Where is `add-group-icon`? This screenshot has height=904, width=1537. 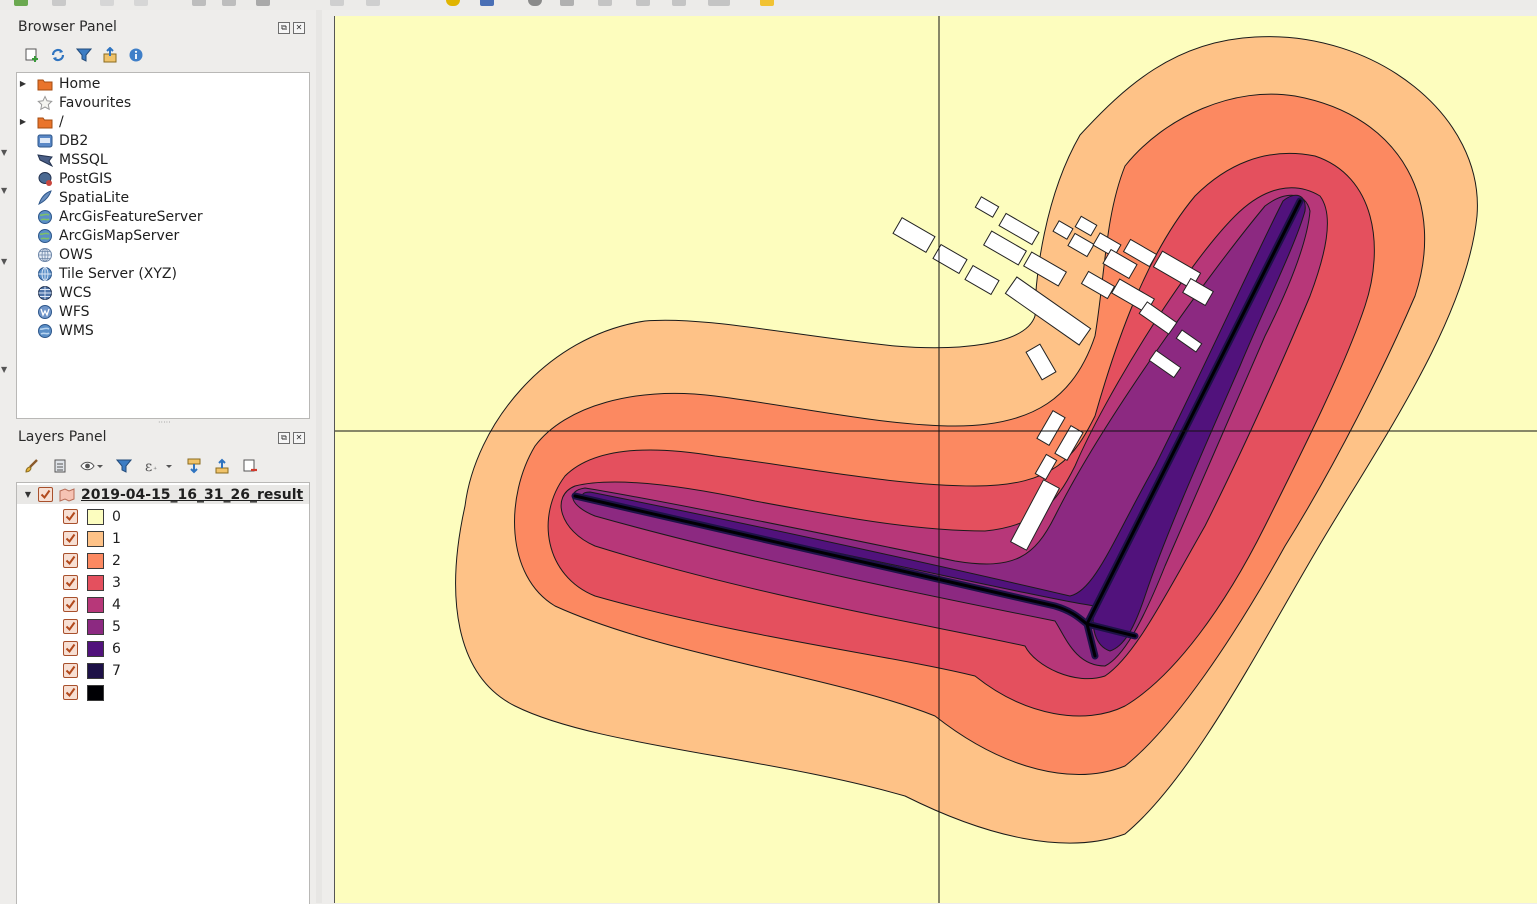 add-group-icon is located at coordinates (60, 466).